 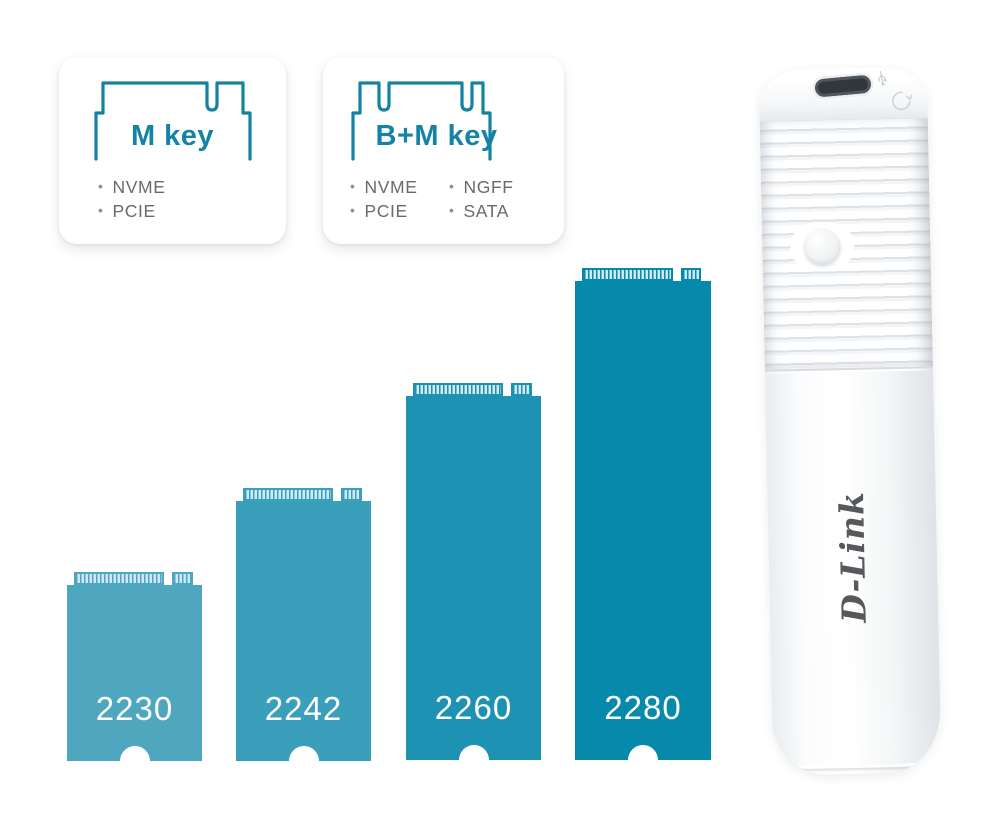 What do you see at coordinates (172, 136) in the screenshot?
I see `m-key-title: M key` at bounding box center [172, 136].